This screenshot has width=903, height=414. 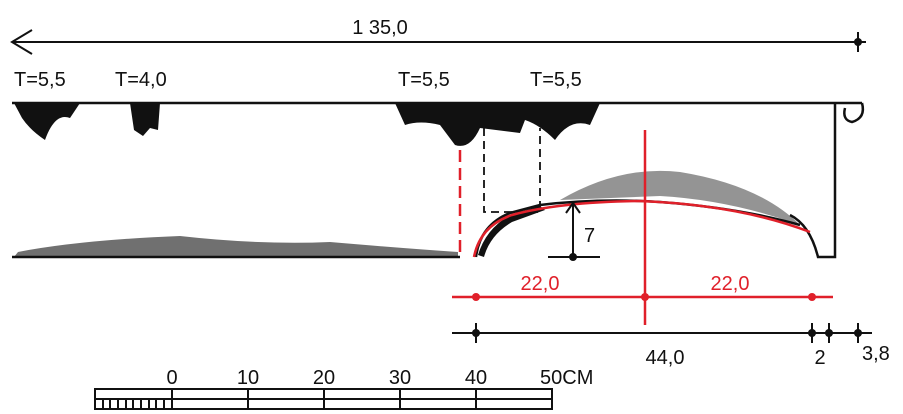 I want to click on dimension-label: 1 35,0, so click(x=380, y=28).